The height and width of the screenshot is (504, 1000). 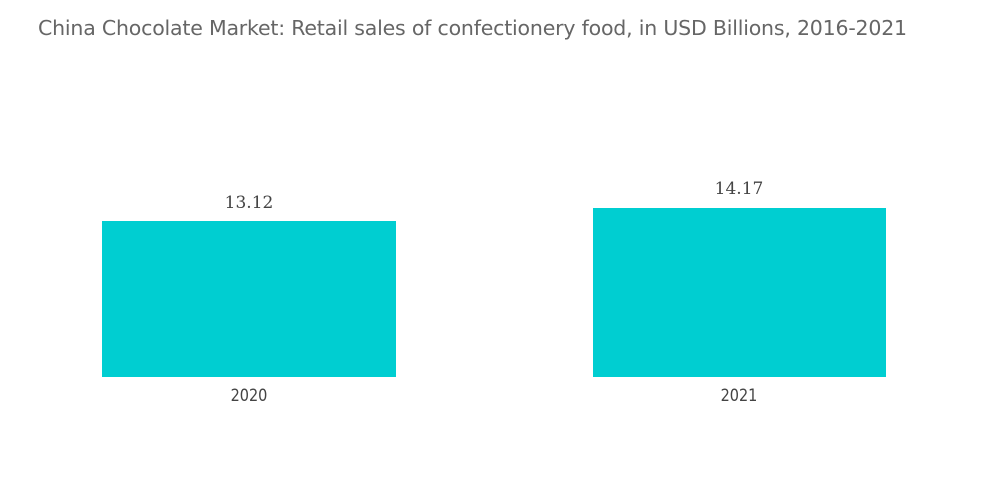 What do you see at coordinates (739, 292) in the screenshot?
I see `bar-2021` at bounding box center [739, 292].